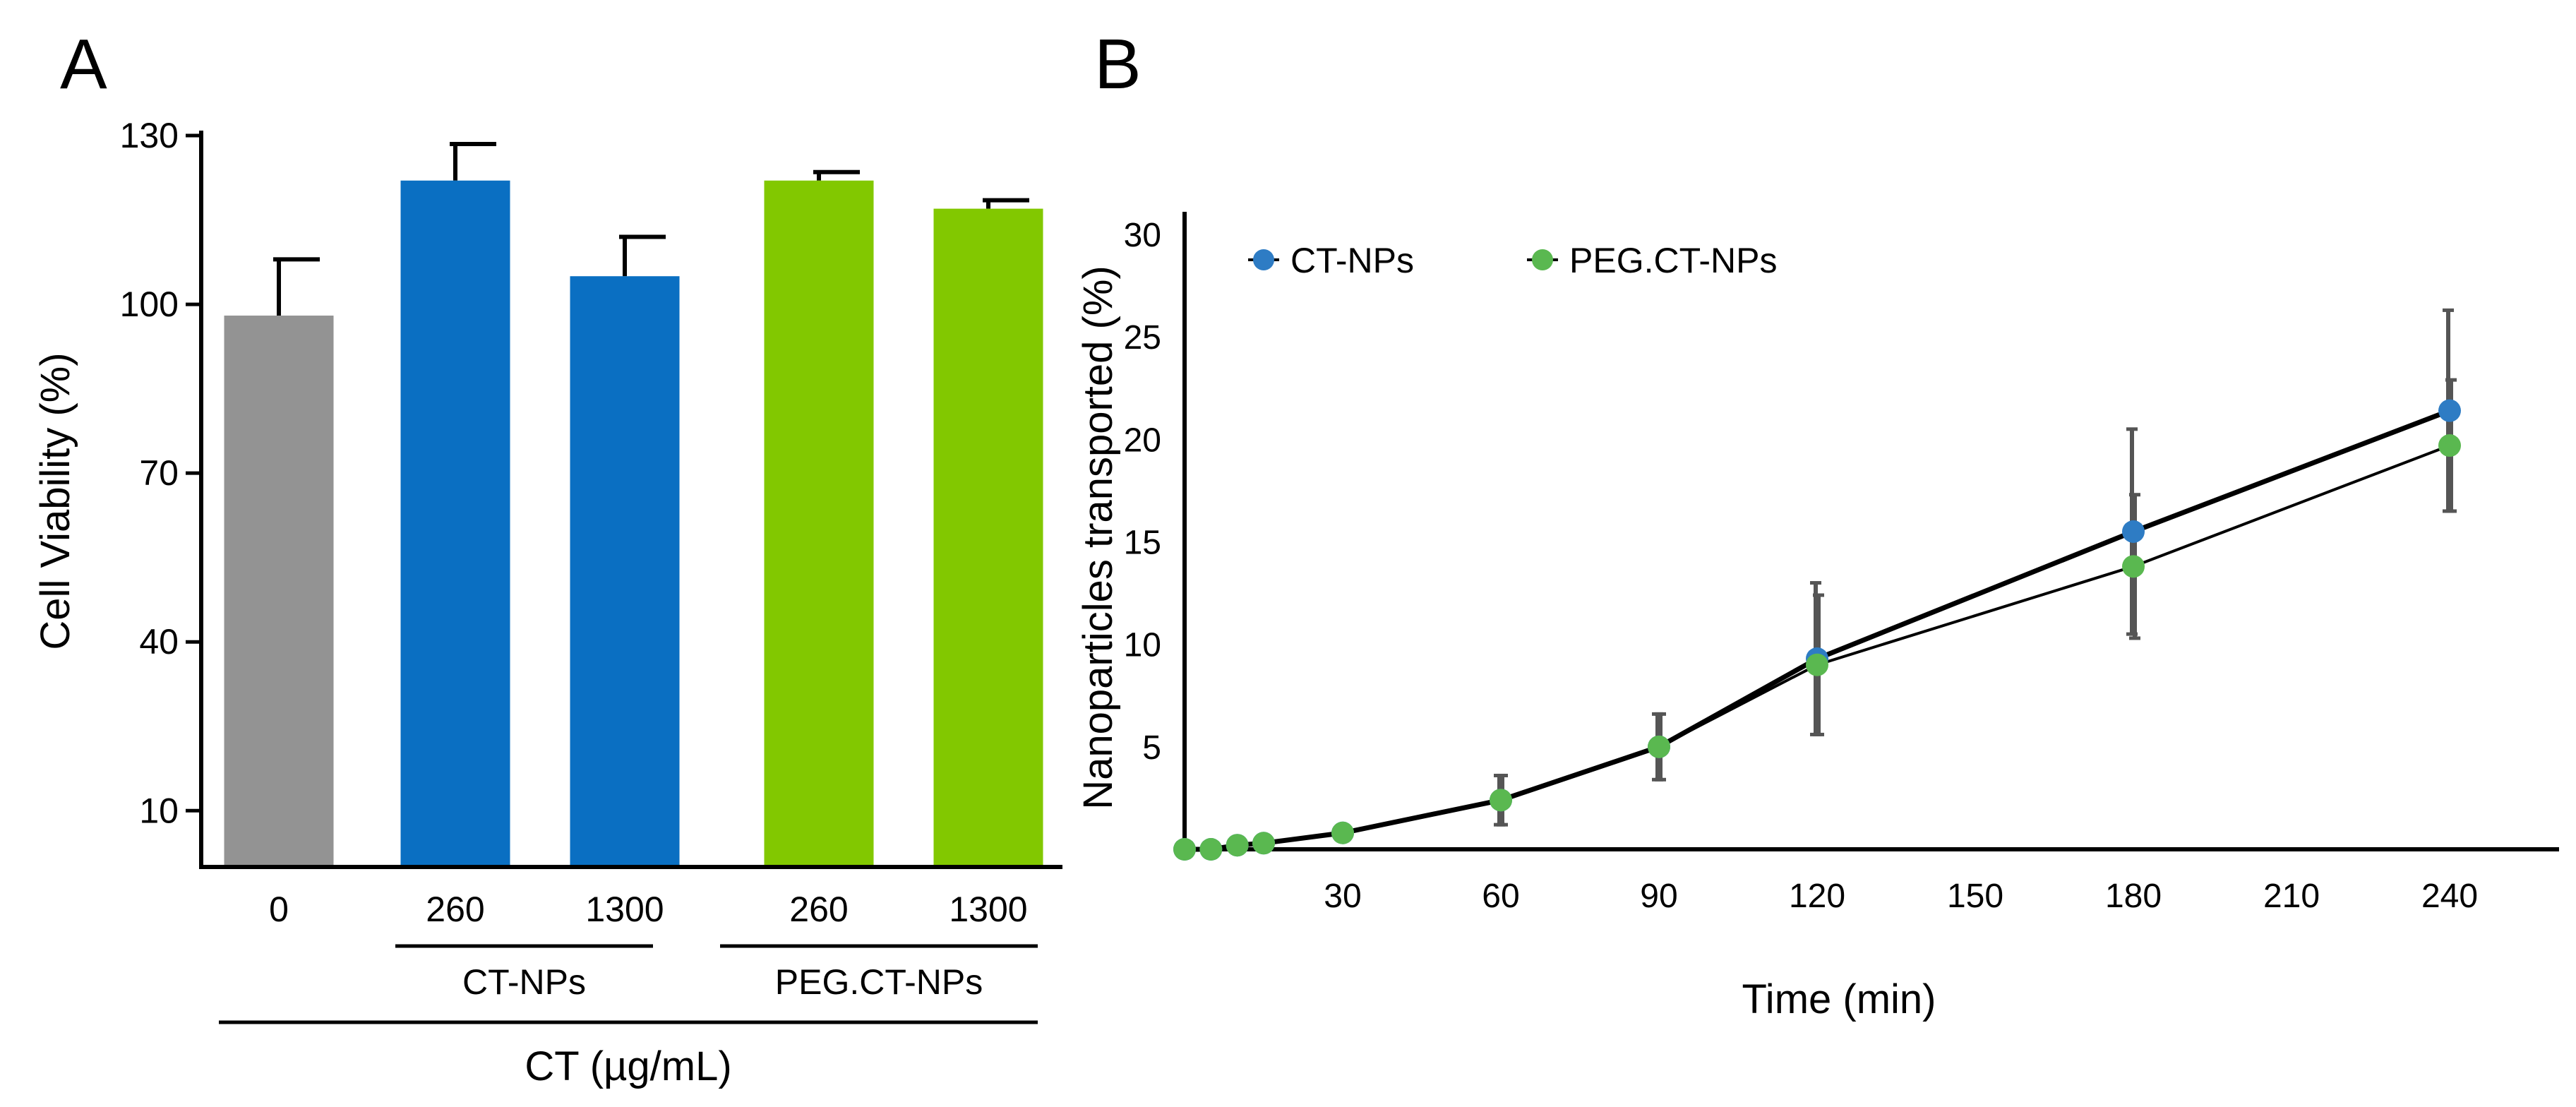 This screenshot has height=1107, width=2576. What do you see at coordinates (628, 1066) in the screenshot?
I see `x-axis-label: CT (µg/mL)` at bounding box center [628, 1066].